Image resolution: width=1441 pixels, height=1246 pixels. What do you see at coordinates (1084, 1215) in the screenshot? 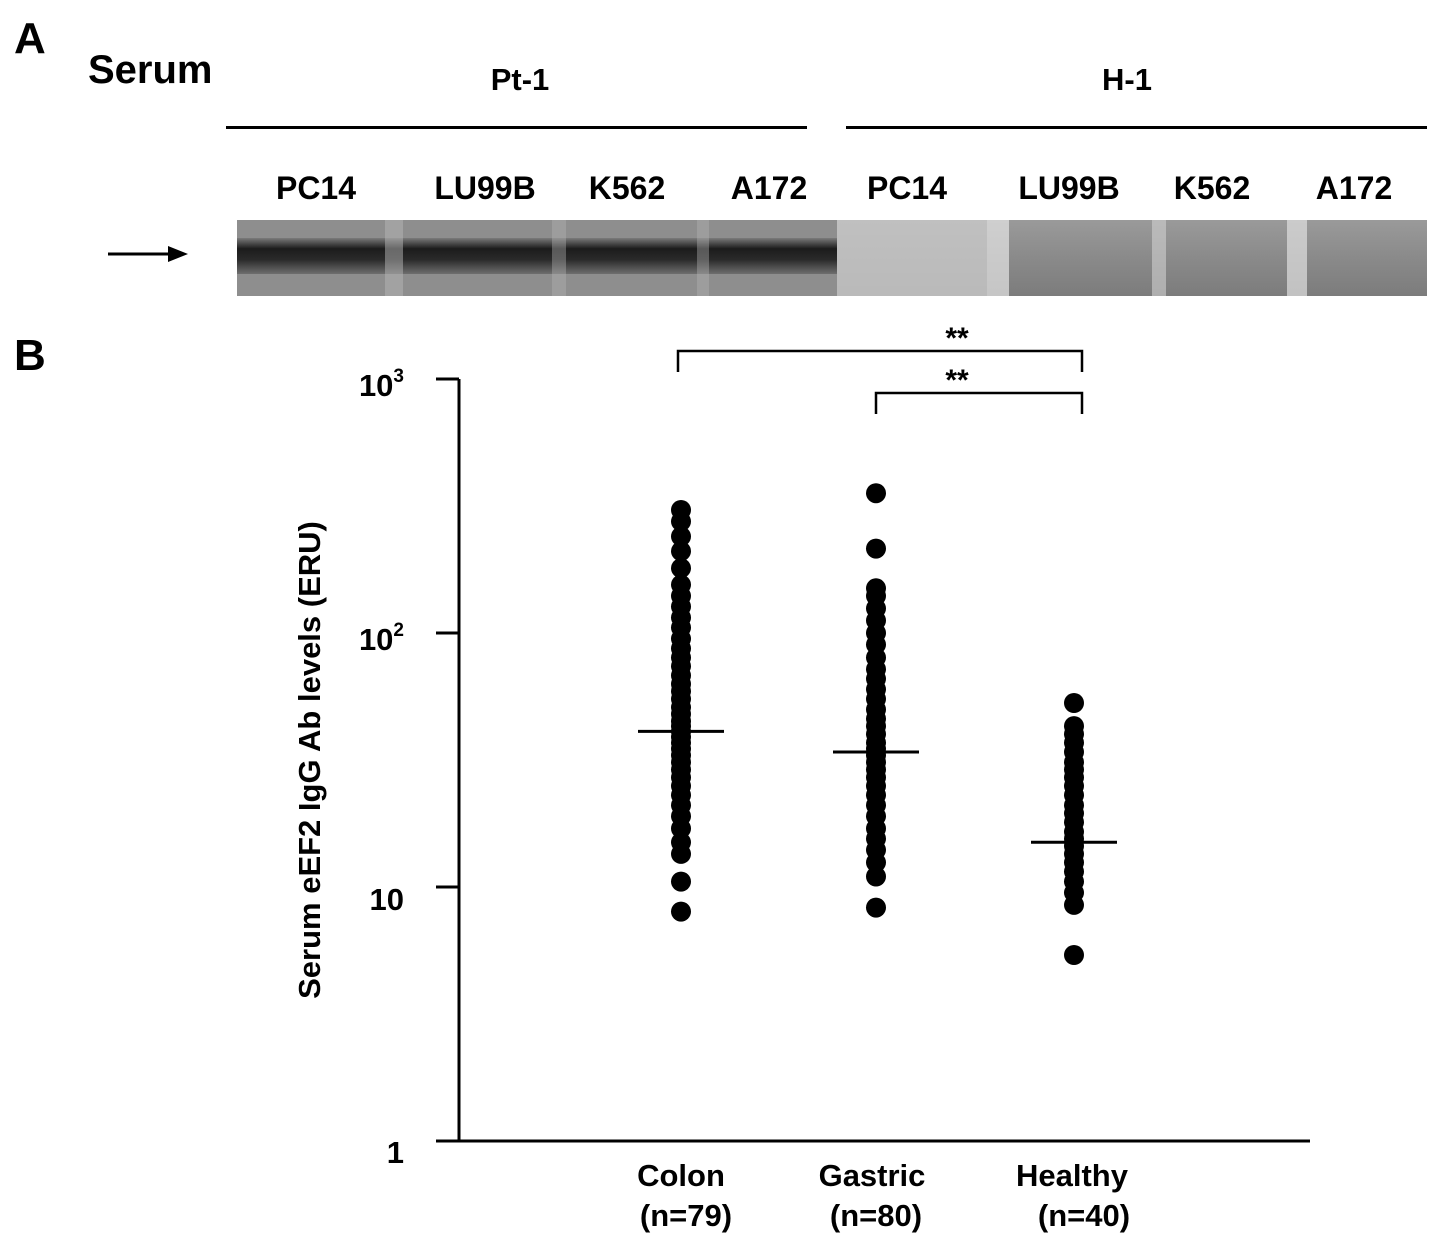
I see `x-category-n: (n=40)` at bounding box center [1084, 1215].